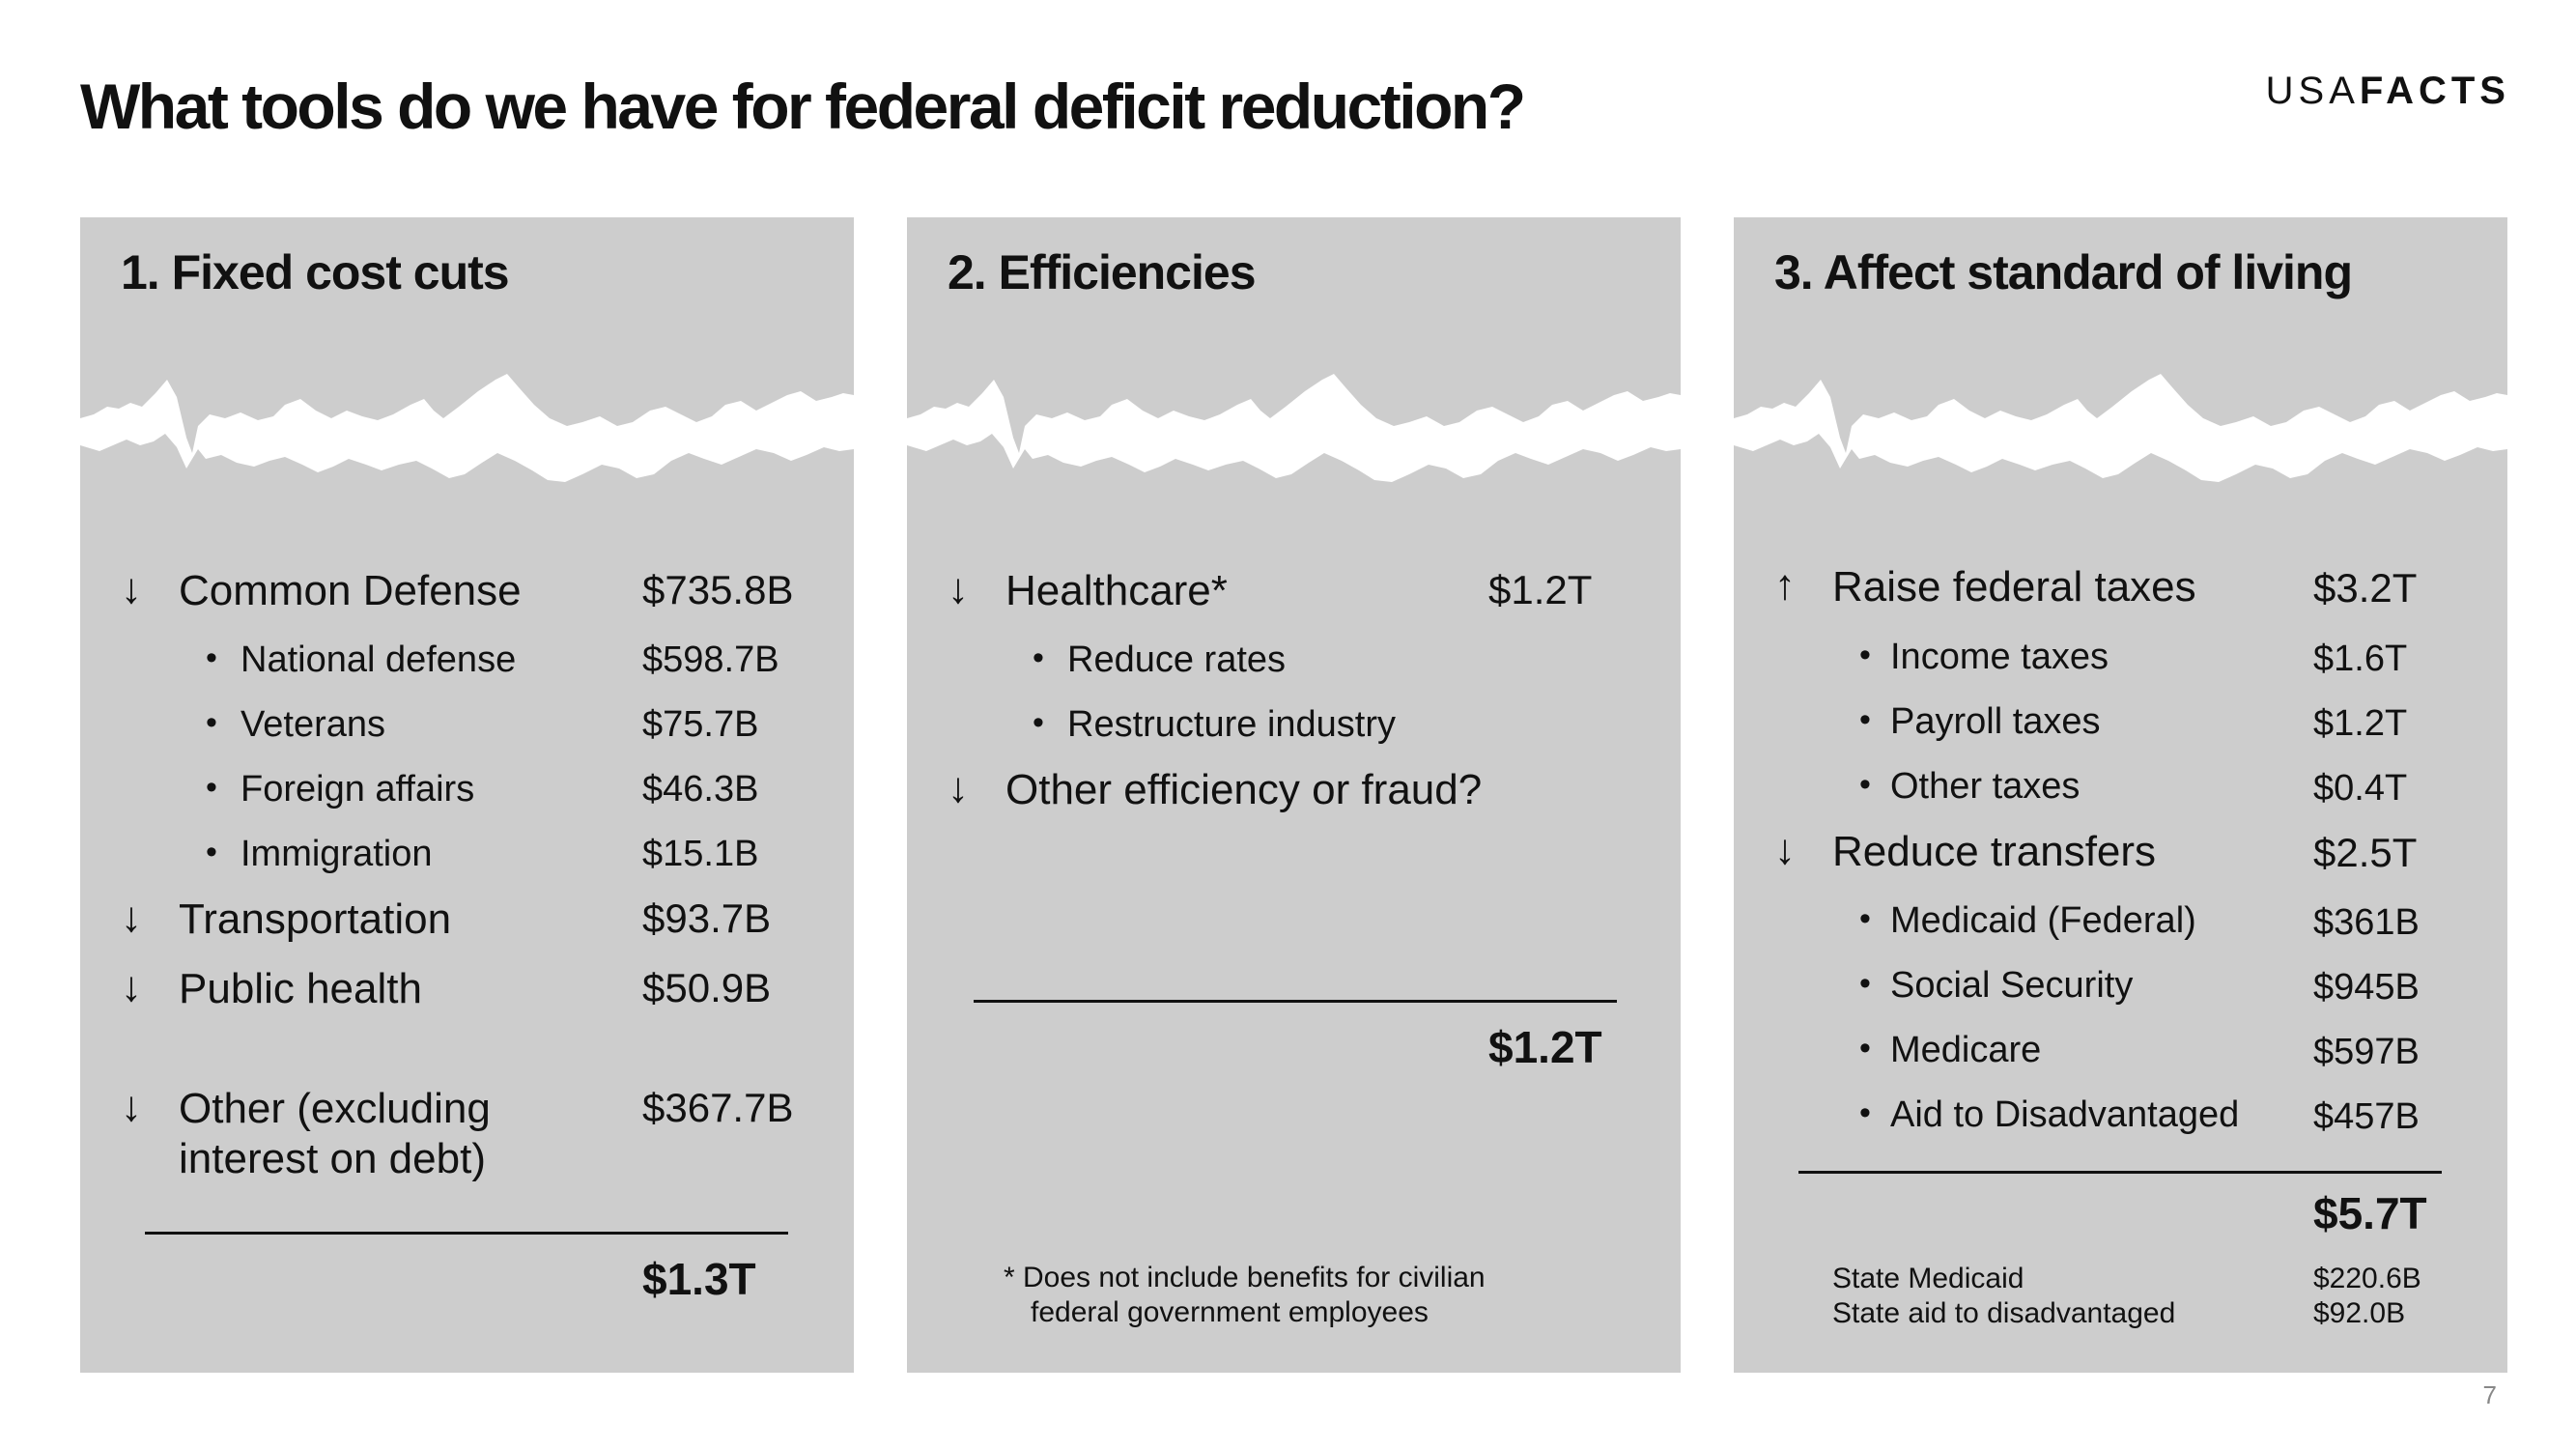 Image resolution: width=2576 pixels, height=1449 pixels. I want to click on sub-item-label: Restructure industry, so click(1232, 724).